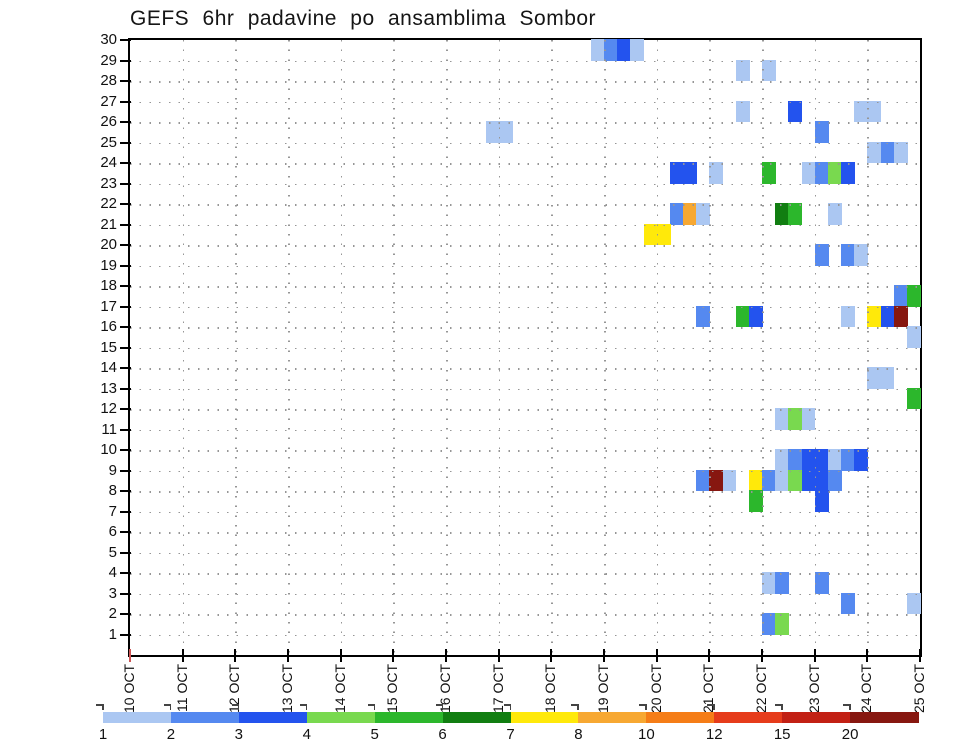 The width and height of the screenshot is (960, 742). Describe the element at coordinates (108, 367) in the screenshot. I see `y-axis-label: 14` at that location.